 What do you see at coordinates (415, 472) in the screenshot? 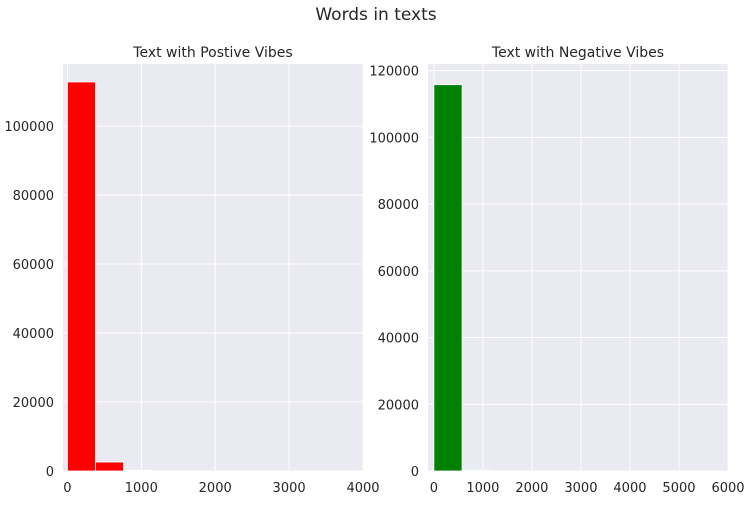
I see `negative-y-tick-label: 0` at bounding box center [415, 472].